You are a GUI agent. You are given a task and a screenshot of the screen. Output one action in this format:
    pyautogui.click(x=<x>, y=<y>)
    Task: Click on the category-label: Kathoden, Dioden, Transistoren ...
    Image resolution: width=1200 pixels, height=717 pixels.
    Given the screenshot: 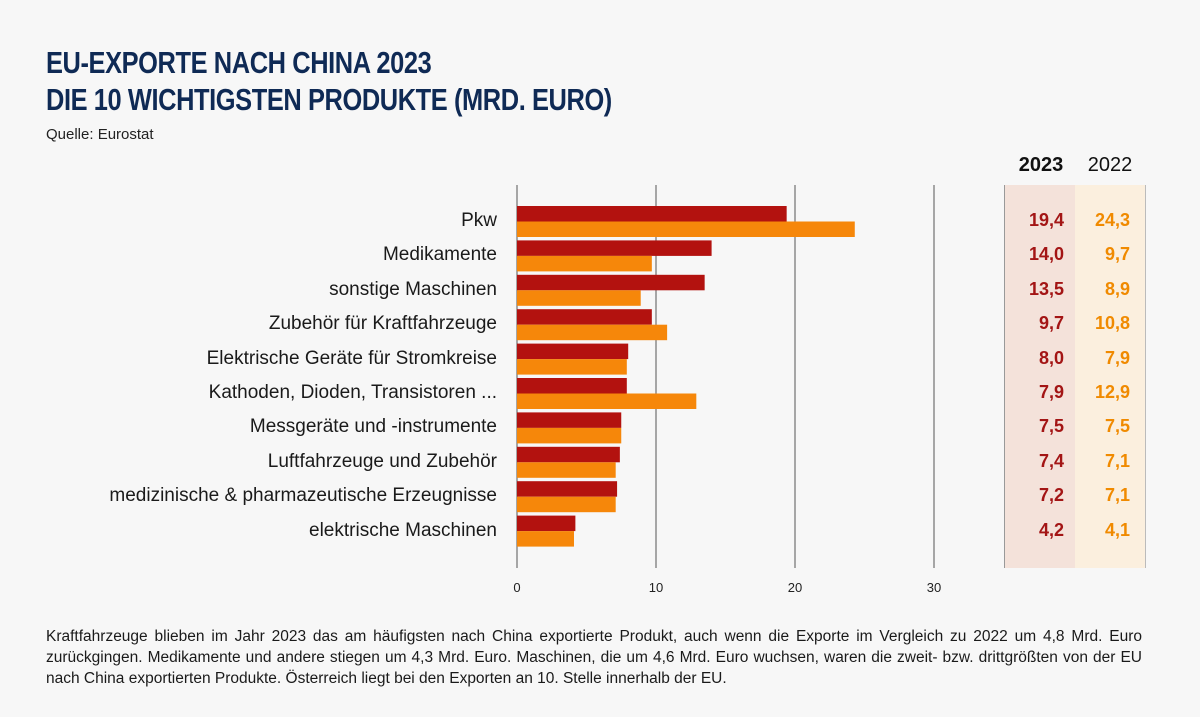 What is the action you would take?
    pyautogui.click(x=352, y=392)
    